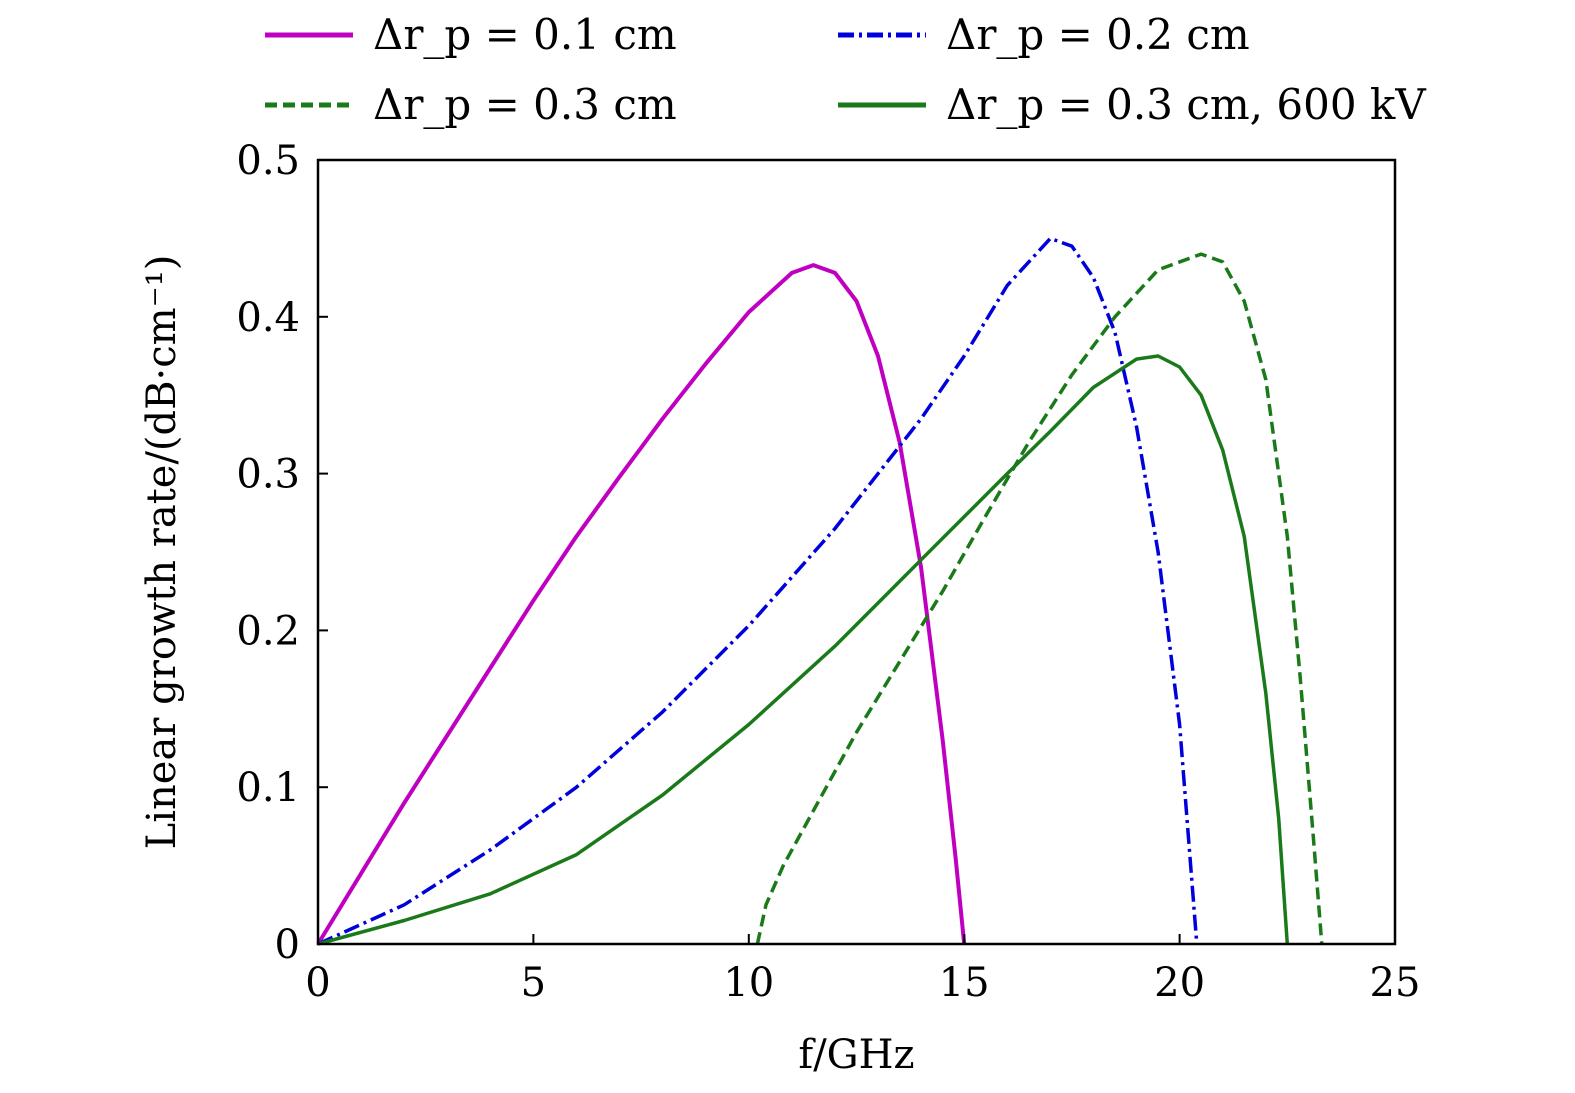 This screenshot has height=1093, width=1575. I want to click on y-tick-label: 0.2, so click(268, 631).